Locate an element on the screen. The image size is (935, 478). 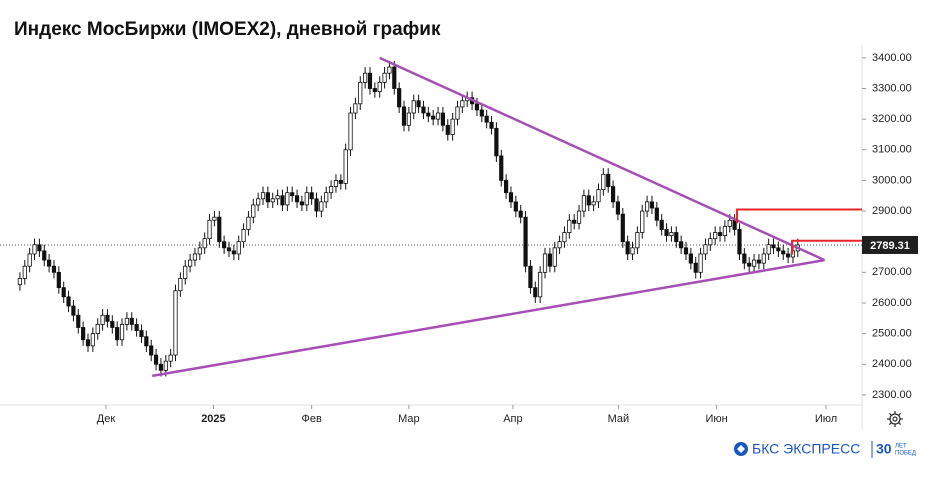
years: 30 is located at coordinates (884, 449).